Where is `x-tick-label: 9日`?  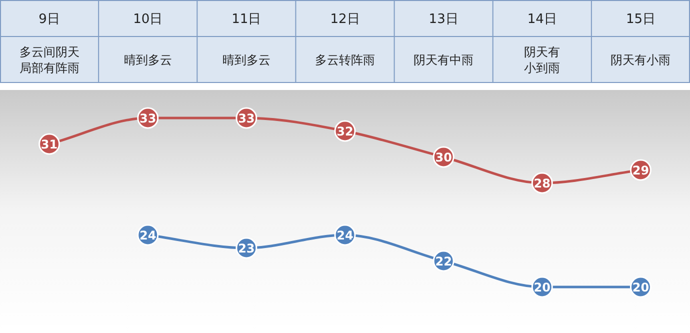
x-tick-label: 9日 is located at coordinates (49, 19).